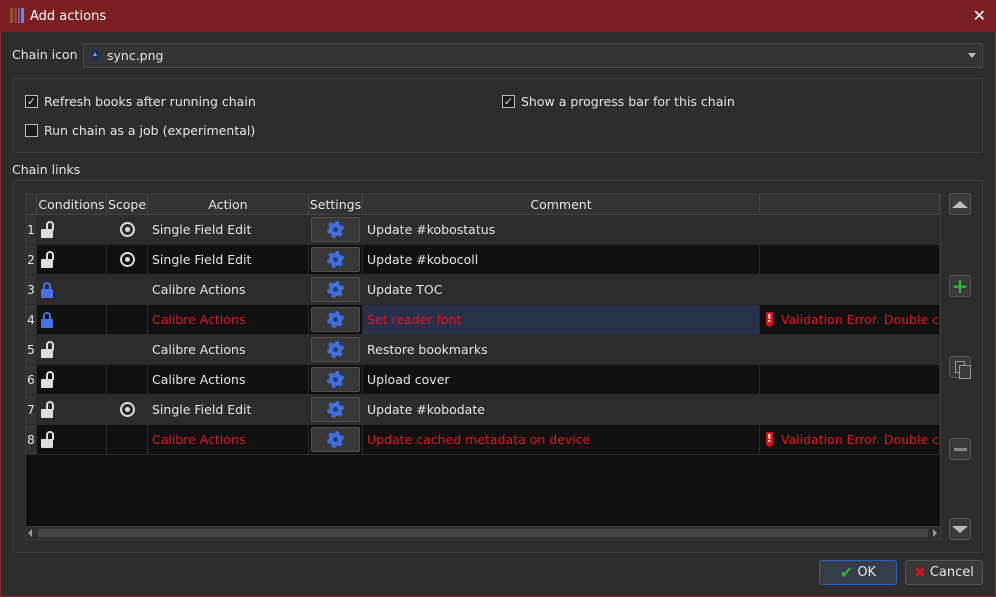 The width and height of the screenshot is (996, 597). What do you see at coordinates (846, 572) in the screenshot?
I see `check-icon: ✔` at bounding box center [846, 572].